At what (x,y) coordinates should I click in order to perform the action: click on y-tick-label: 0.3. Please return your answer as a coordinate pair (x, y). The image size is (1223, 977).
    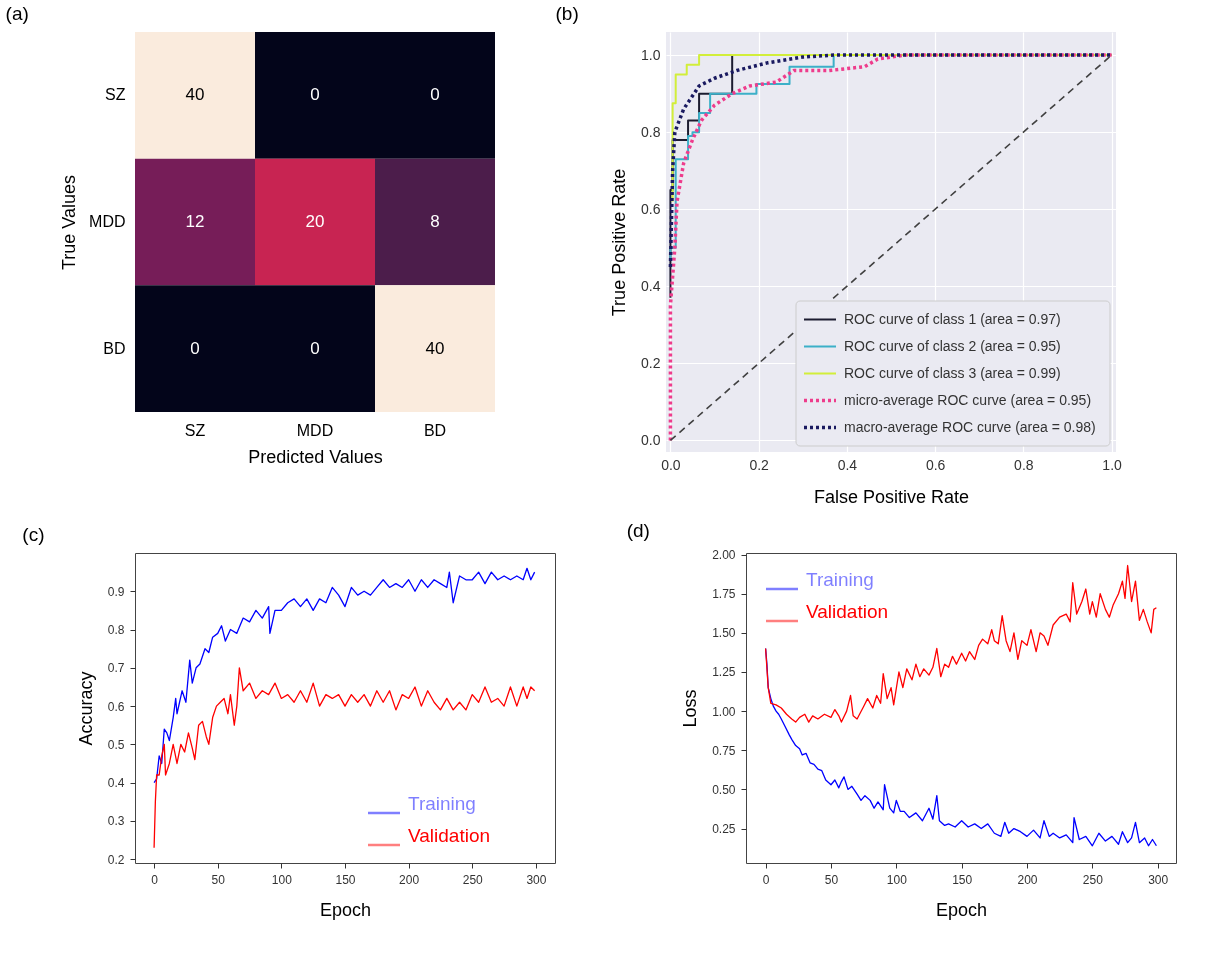
    Looking at the image, I should click on (116, 821).